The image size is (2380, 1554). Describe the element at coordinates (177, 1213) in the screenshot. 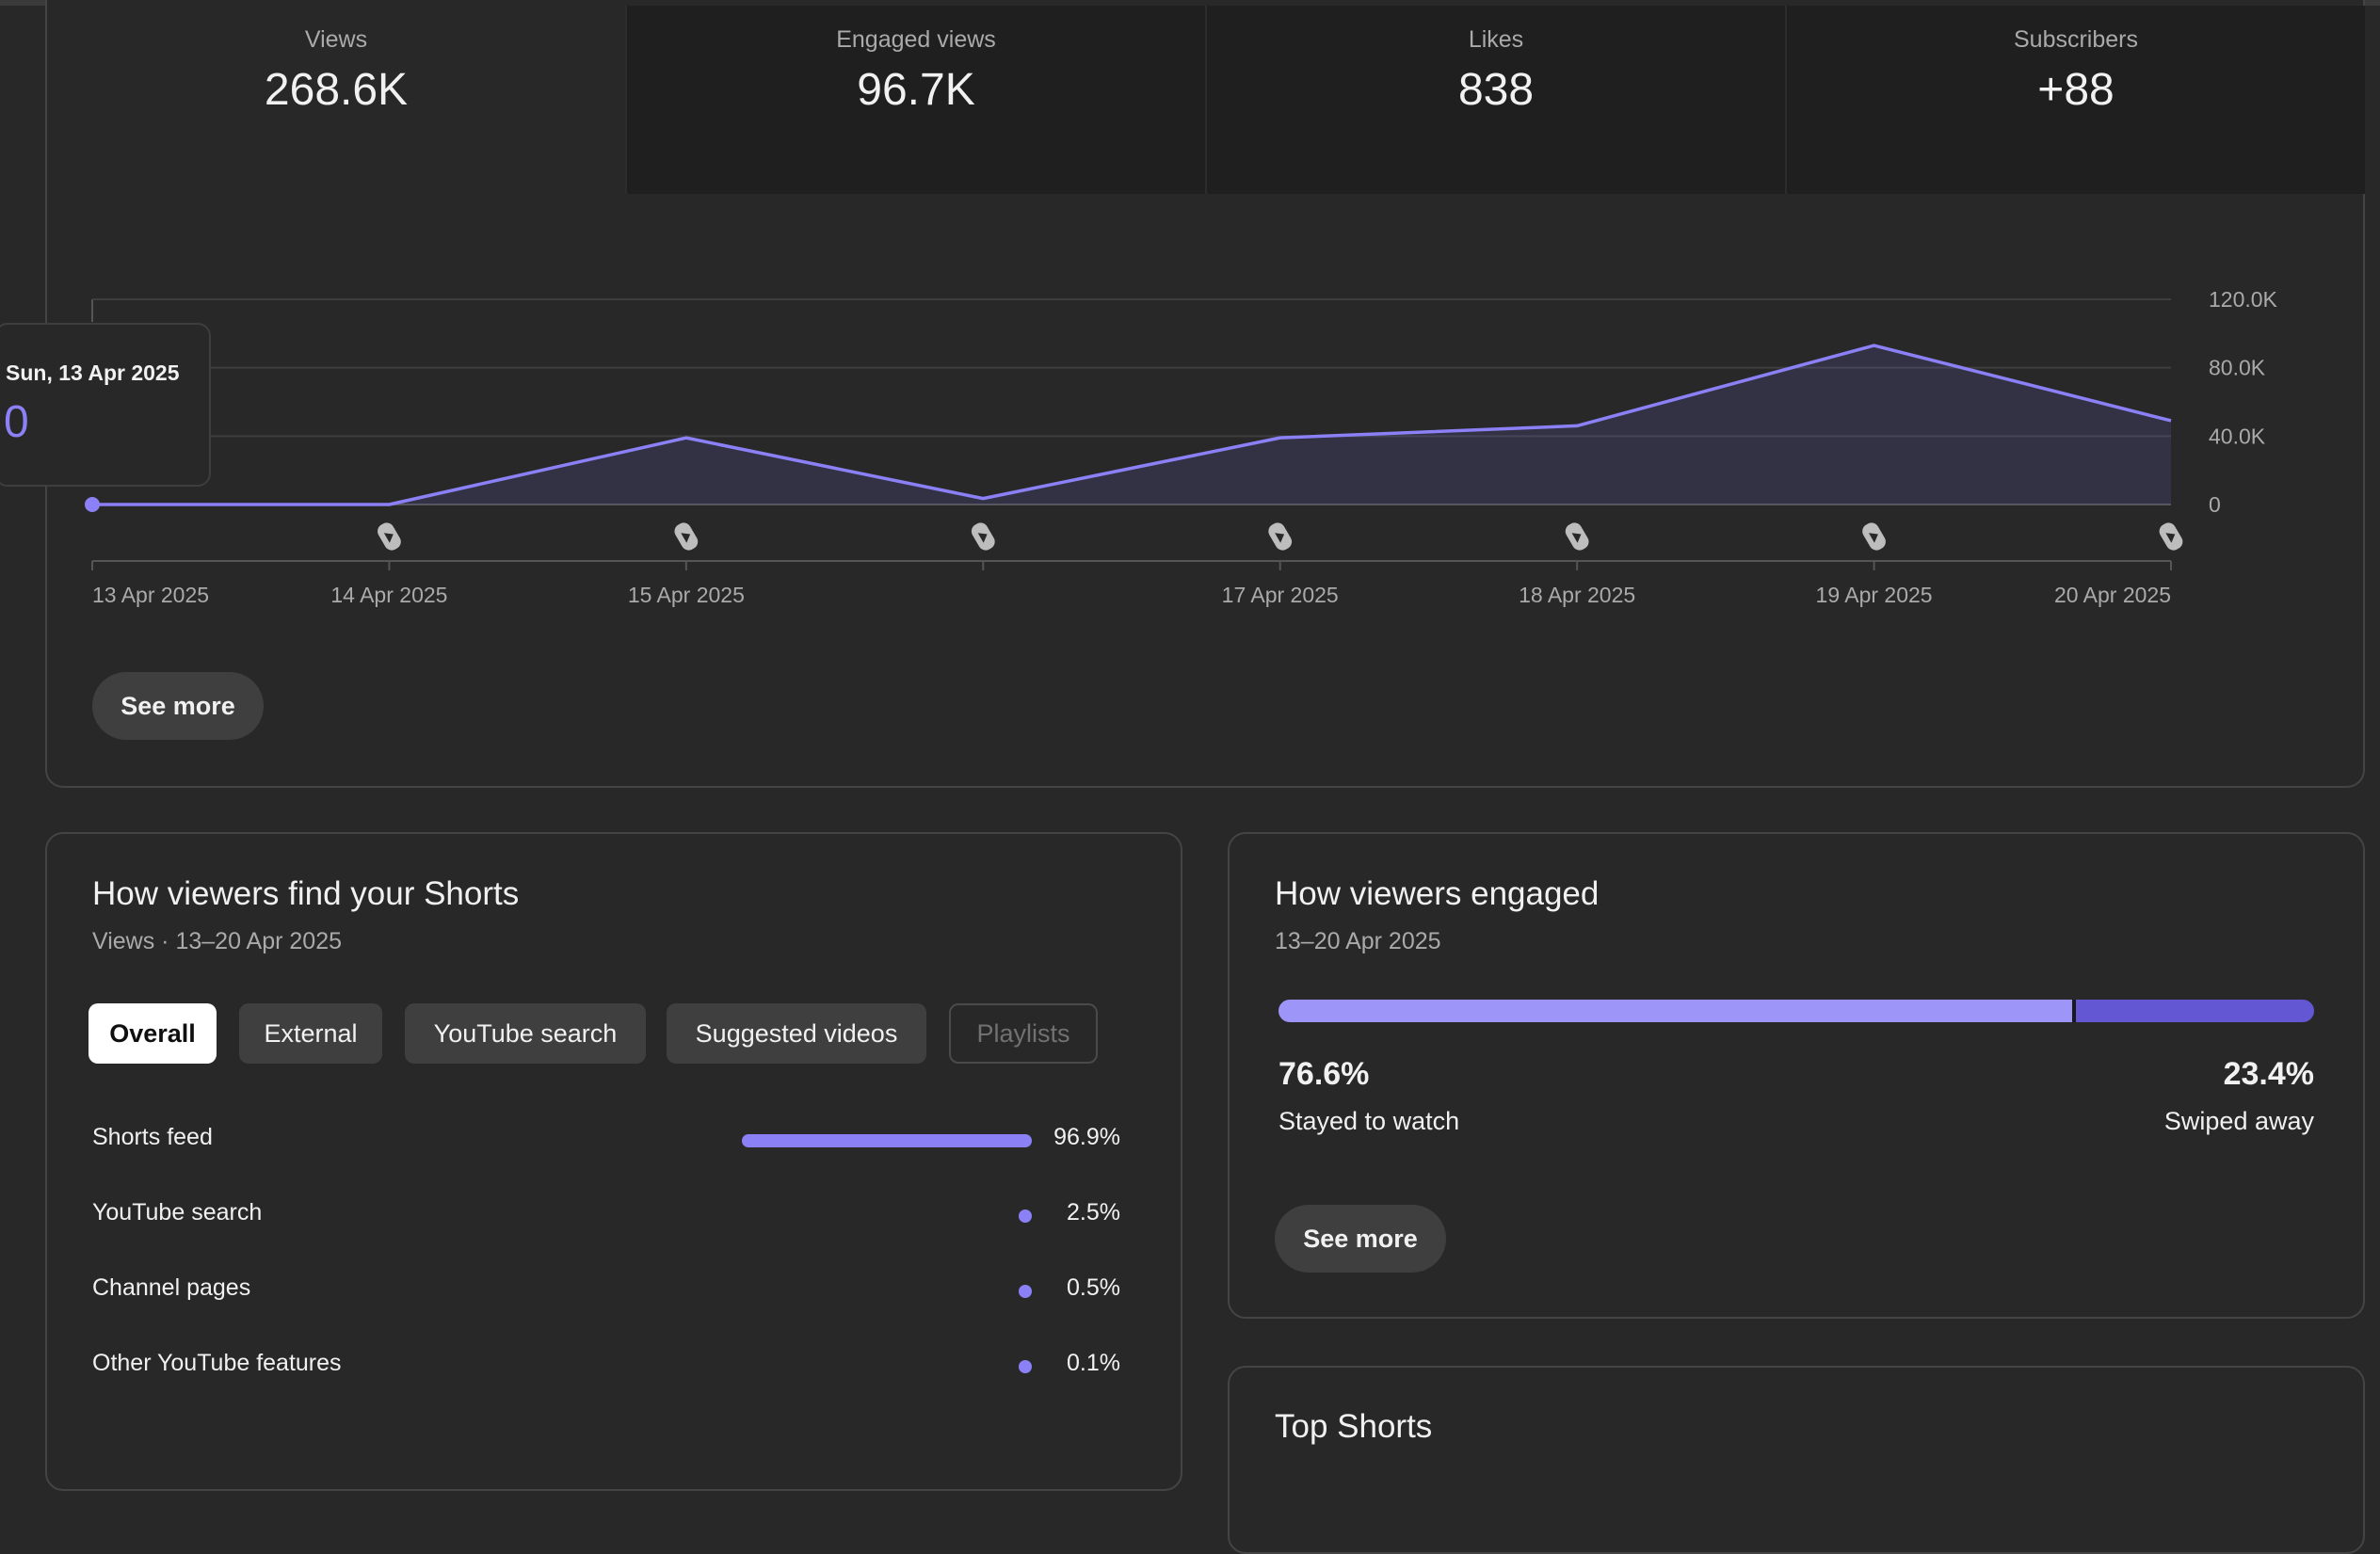

I see `source-label: YouTube search` at that location.